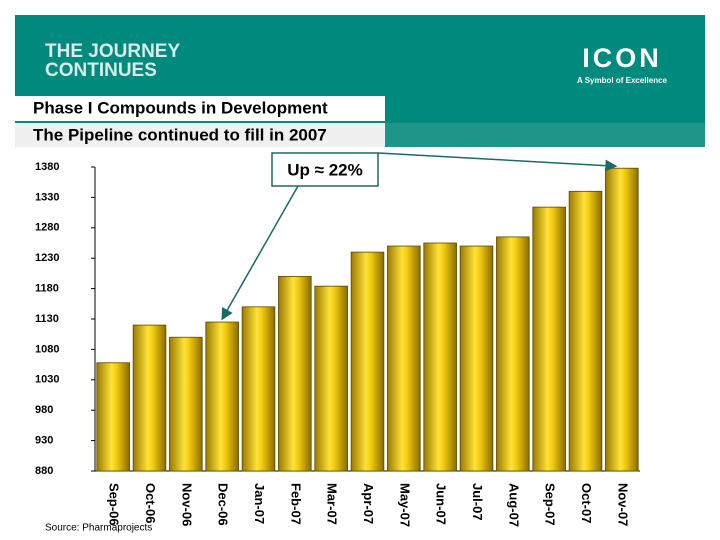 The image size is (720, 540). What do you see at coordinates (186, 504) in the screenshot?
I see `x-tick-label: Nov-06` at bounding box center [186, 504].